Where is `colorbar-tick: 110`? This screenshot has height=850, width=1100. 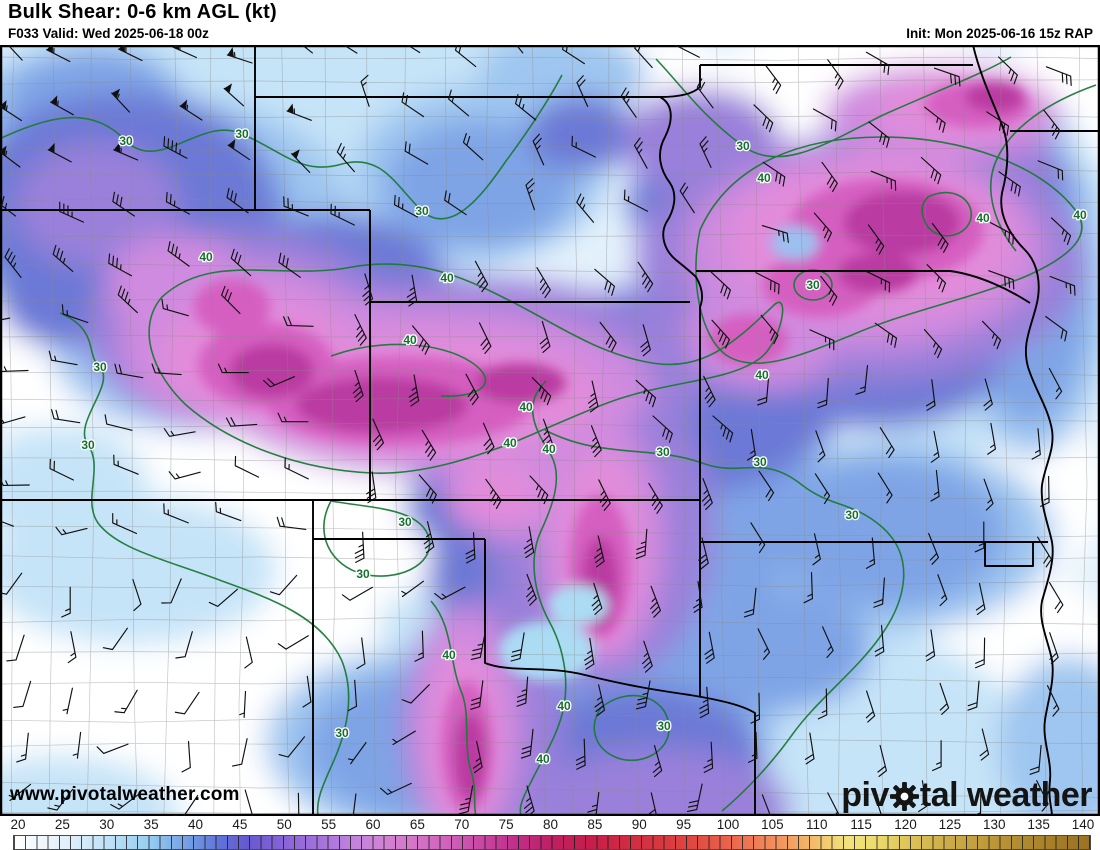
colorbar-tick: 110 is located at coordinates (816, 824).